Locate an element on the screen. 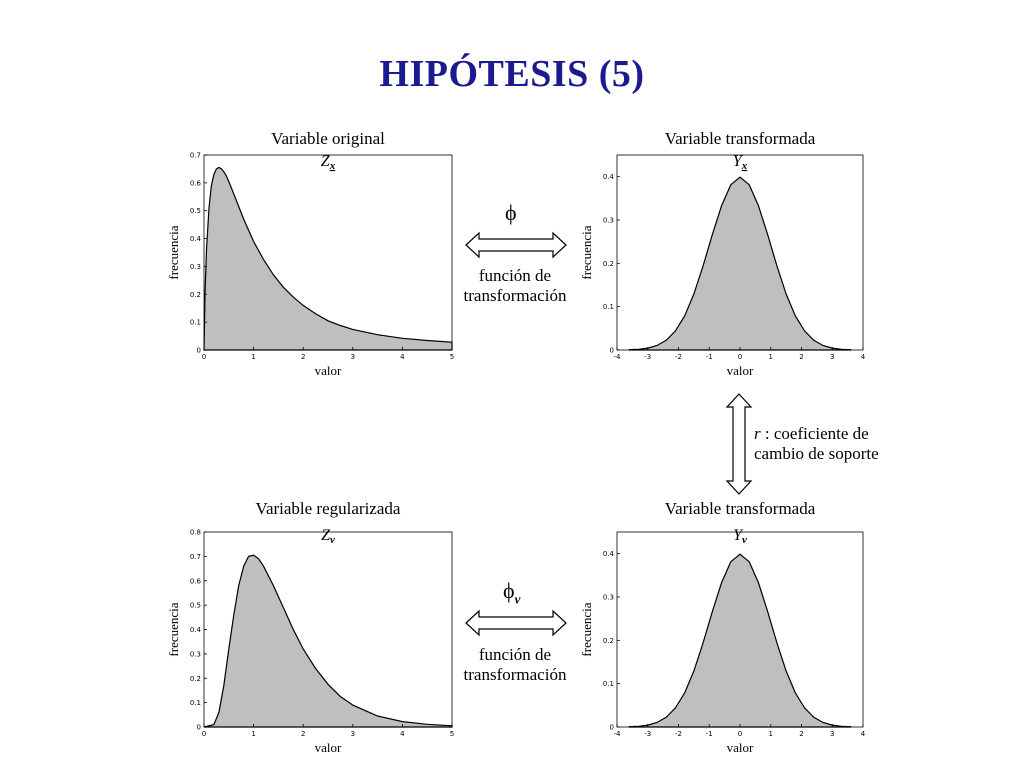 The image size is (1024, 768). phi-symbol-bottom: ϕv is located at coordinates (511, 592).